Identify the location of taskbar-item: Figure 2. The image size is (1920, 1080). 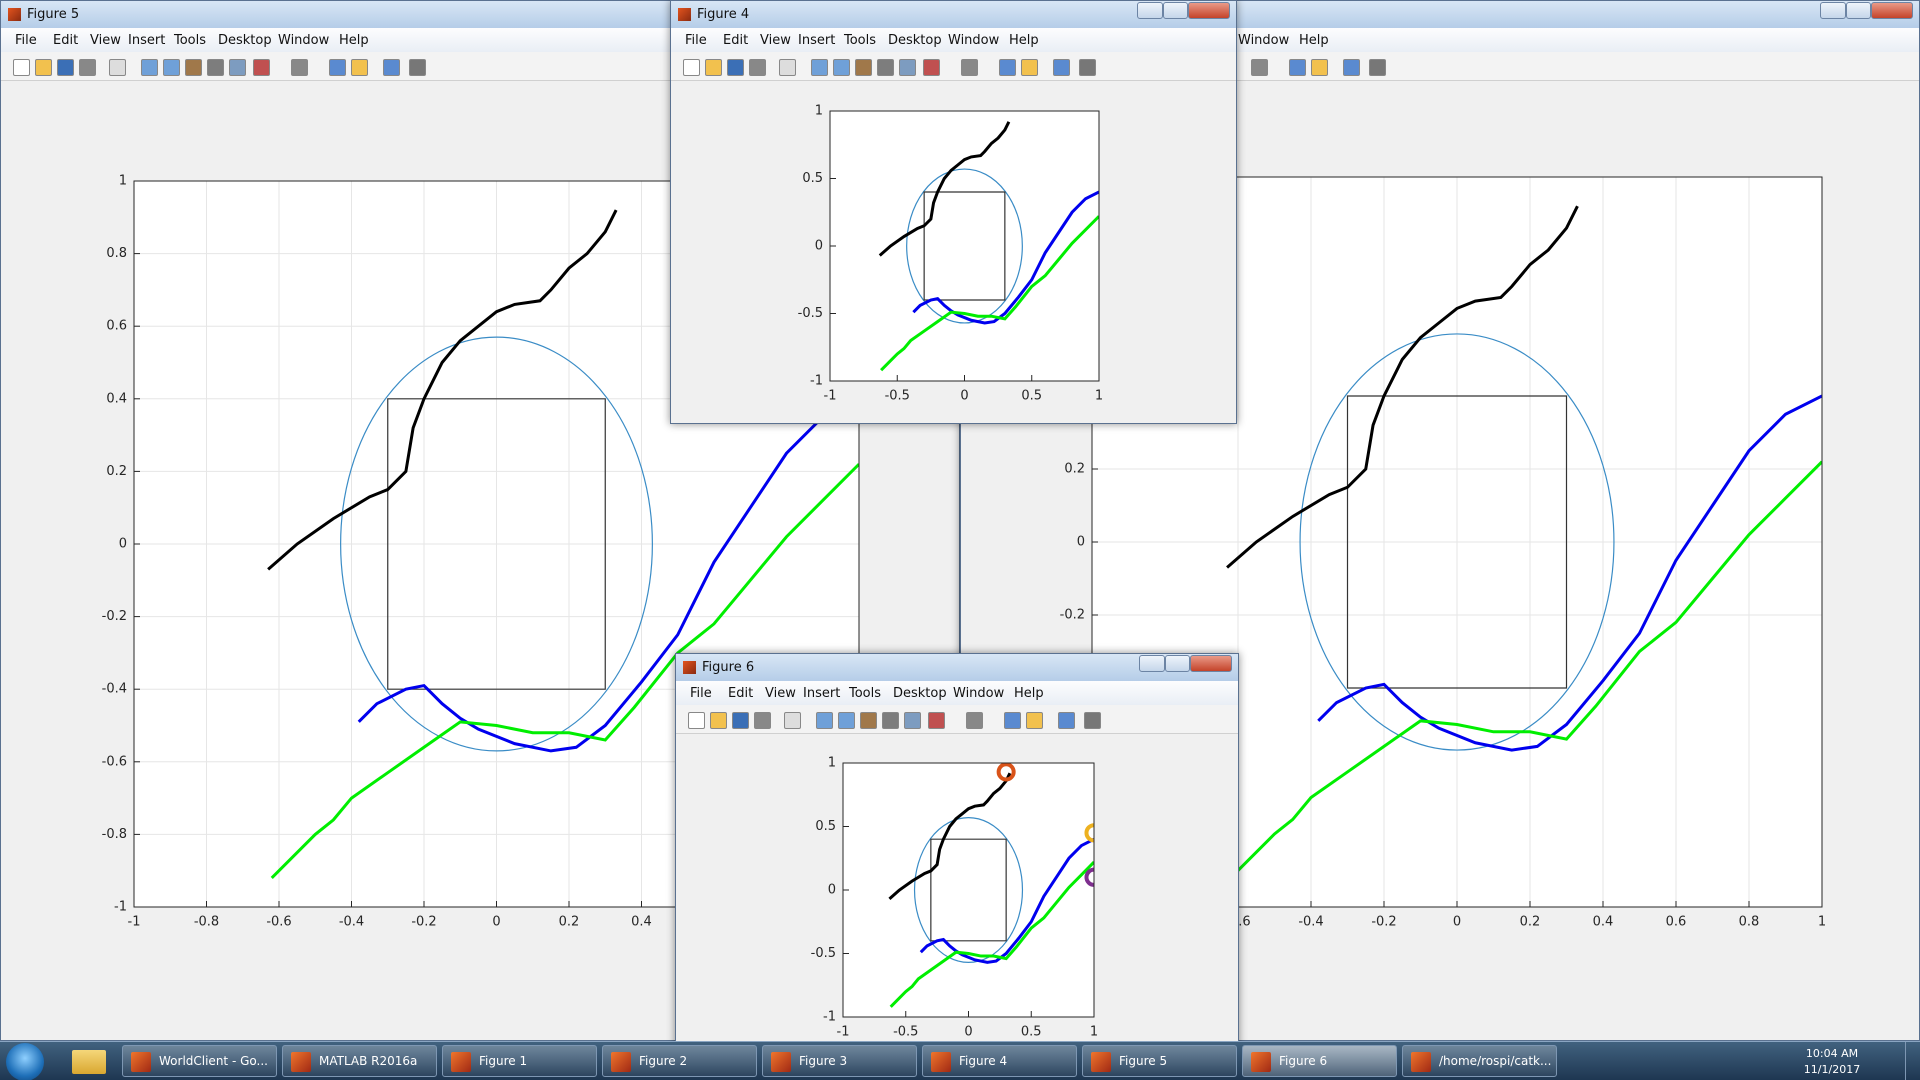
(679, 1061).